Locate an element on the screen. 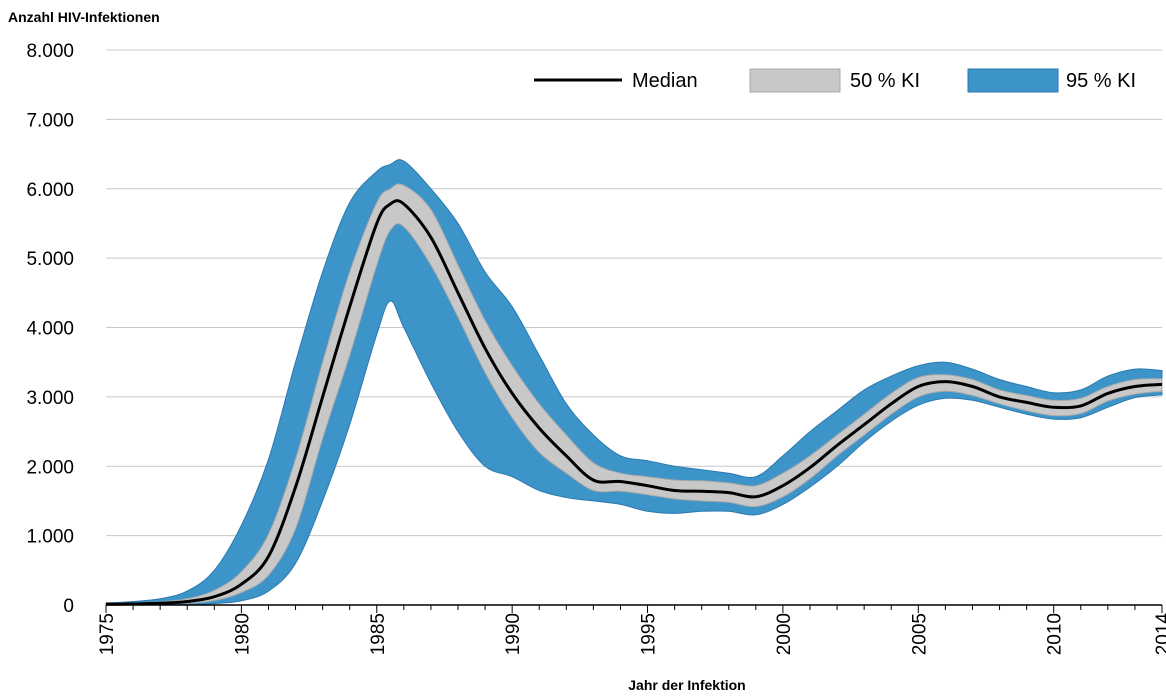 The height and width of the screenshot is (697, 1166). x-tick-label: 2000 is located at coordinates (784, 634).